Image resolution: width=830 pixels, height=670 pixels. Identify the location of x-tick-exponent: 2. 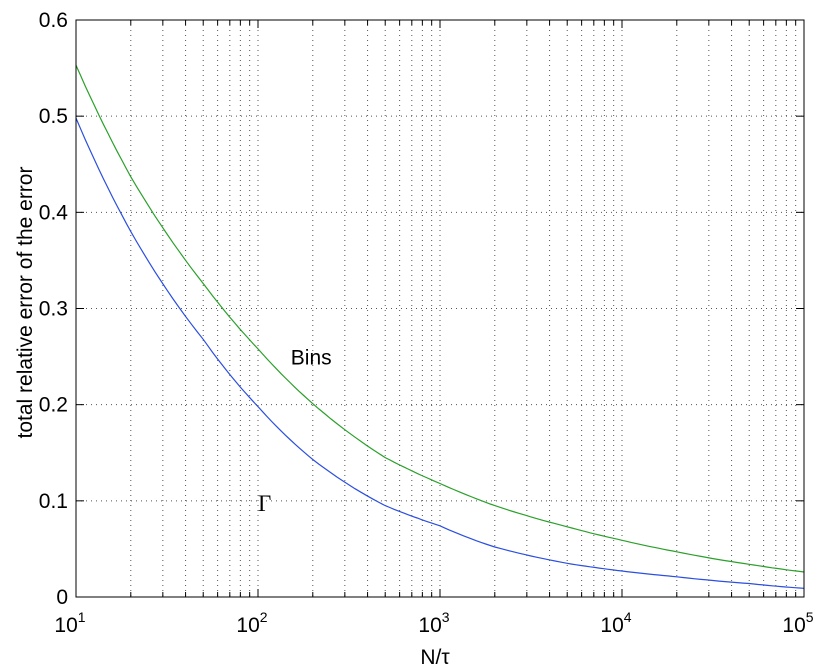
(264, 617).